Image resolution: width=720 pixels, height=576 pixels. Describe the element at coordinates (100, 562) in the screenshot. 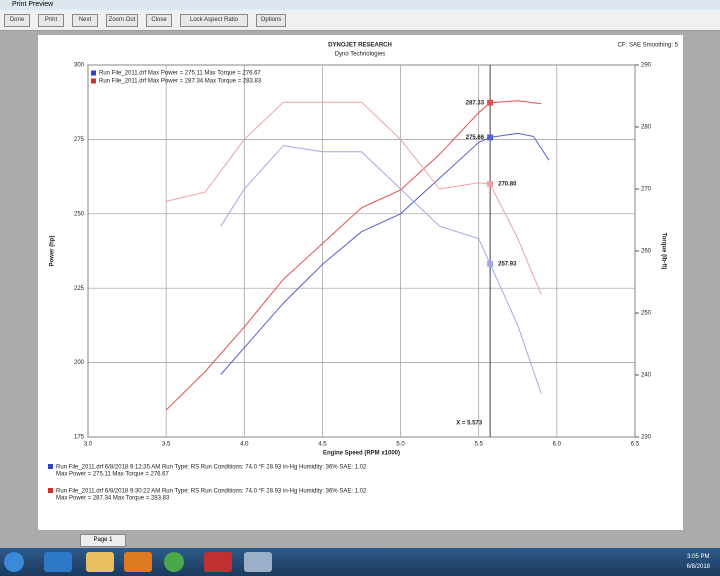

I see `explorer-icon` at that location.